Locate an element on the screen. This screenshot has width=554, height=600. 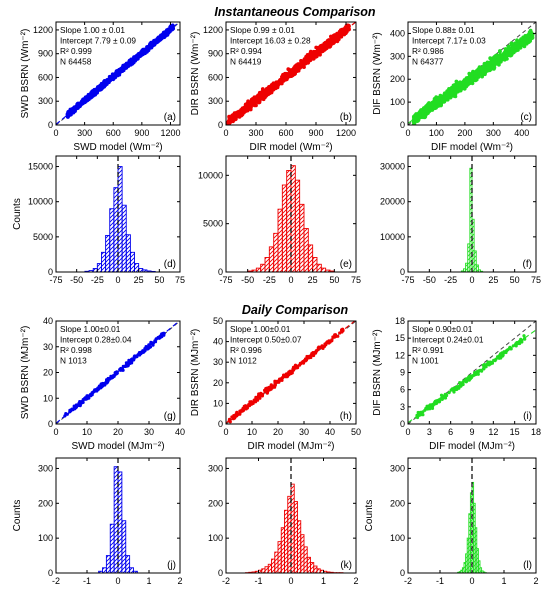
x-tick-label: 40 is located at coordinates (180, 432).